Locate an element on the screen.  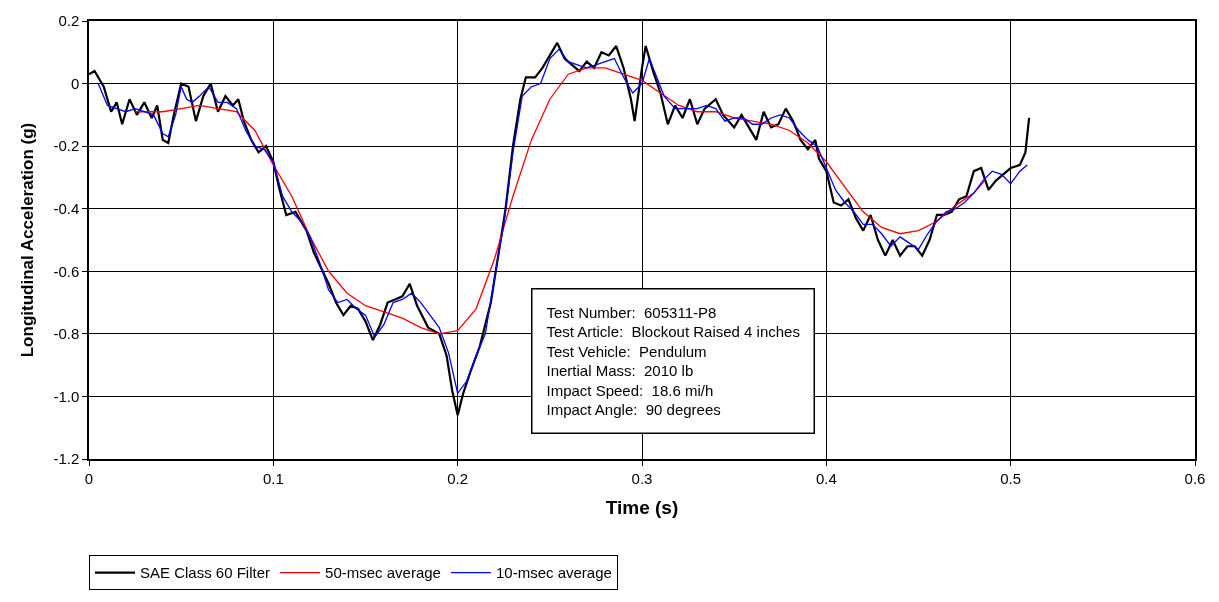
y-tick-label: 0.2 is located at coordinates (69, 21).